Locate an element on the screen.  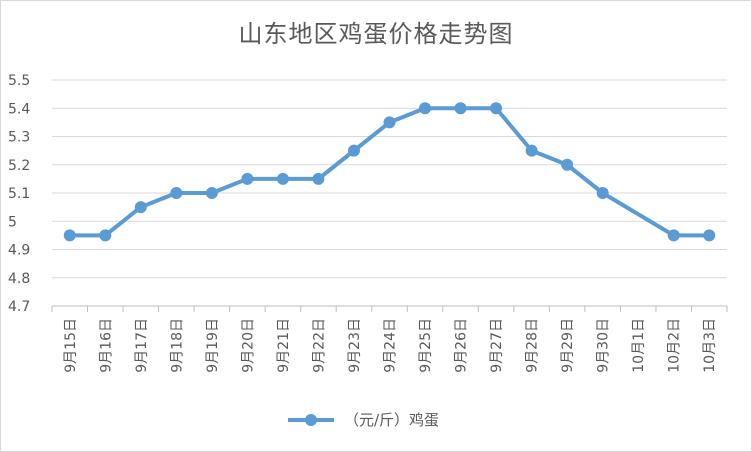
y-tick-label: 4.8 is located at coordinates (19, 279).